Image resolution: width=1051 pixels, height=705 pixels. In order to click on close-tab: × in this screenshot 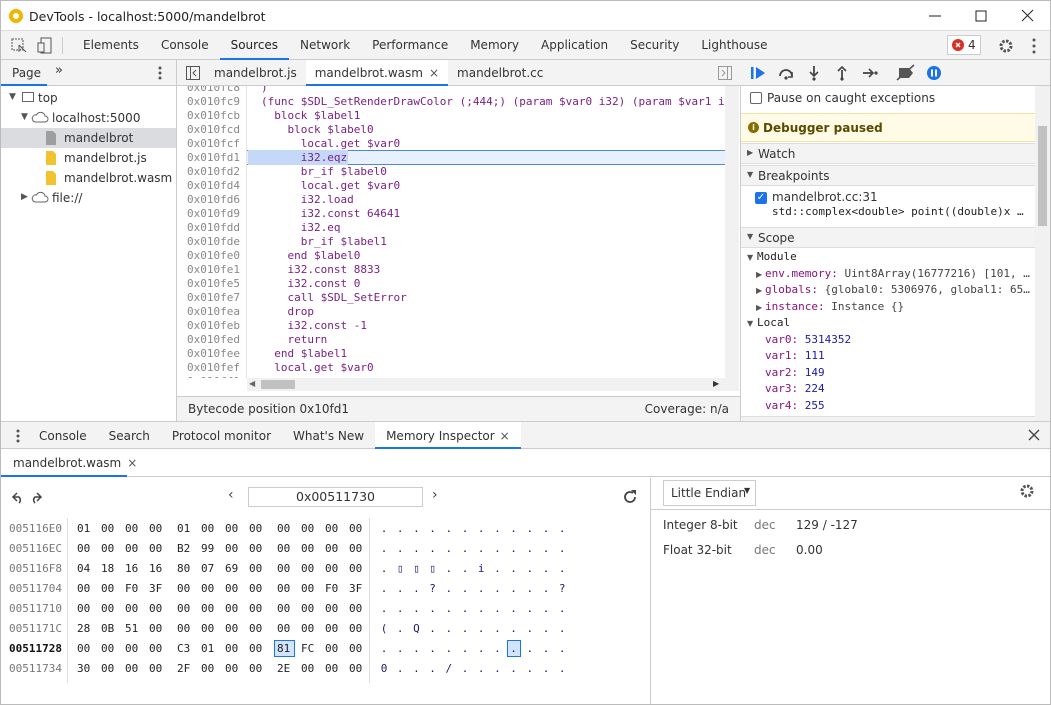, I will do `click(434, 73)`.